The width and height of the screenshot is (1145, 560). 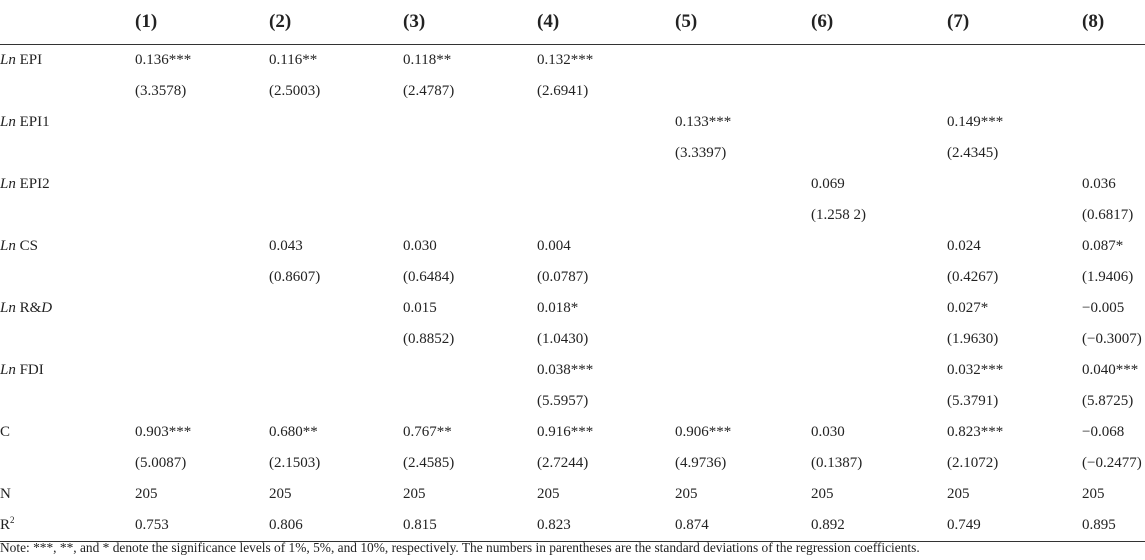 I want to click on column-header: (3), so click(x=470, y=22).